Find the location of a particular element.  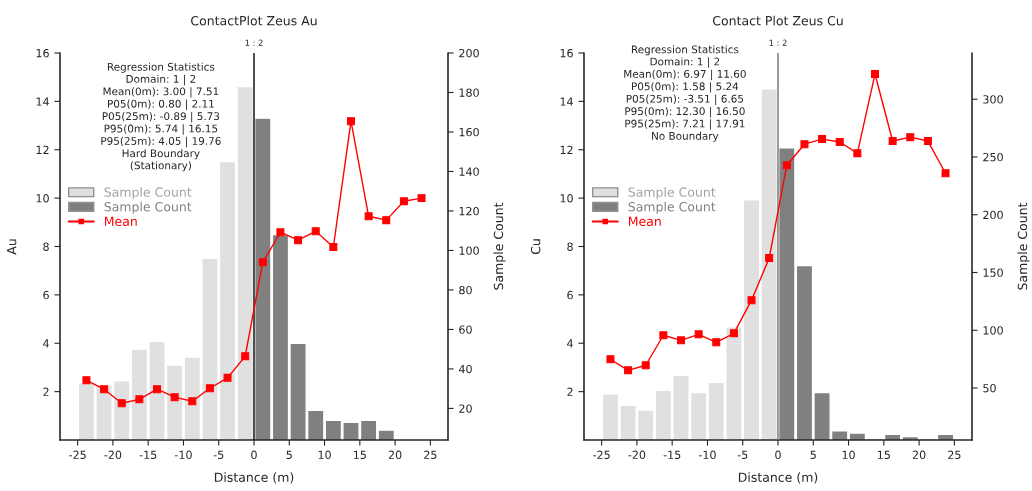

y2-tick-label: 250 is located at coordinates (993, 157).